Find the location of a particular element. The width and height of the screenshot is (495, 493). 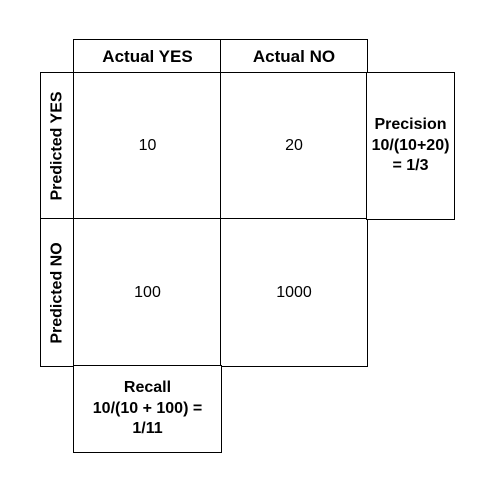

cell-true-negative: 1000 is located at coordinates (294, 292).